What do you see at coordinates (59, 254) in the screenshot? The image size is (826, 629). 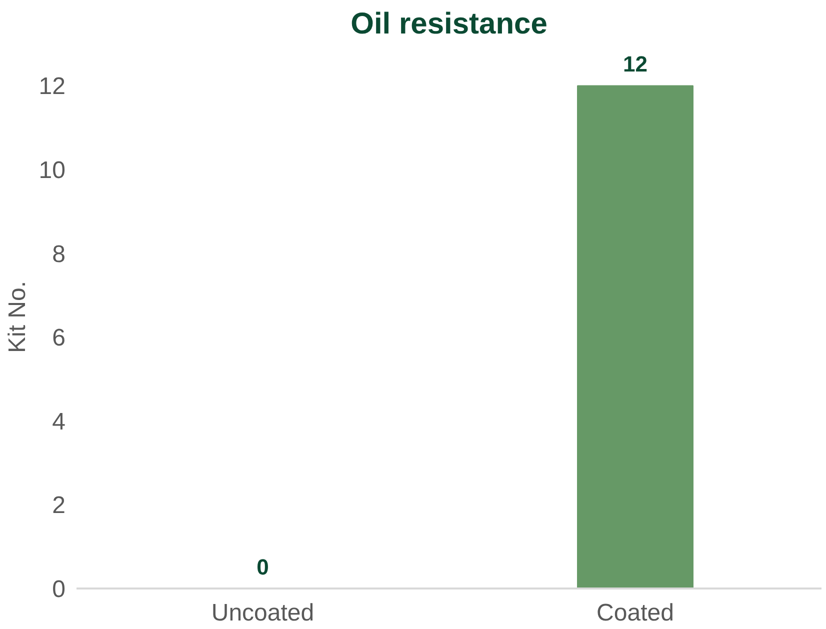 I see `y-tick-label: 8` at bounding box center [59, 254].